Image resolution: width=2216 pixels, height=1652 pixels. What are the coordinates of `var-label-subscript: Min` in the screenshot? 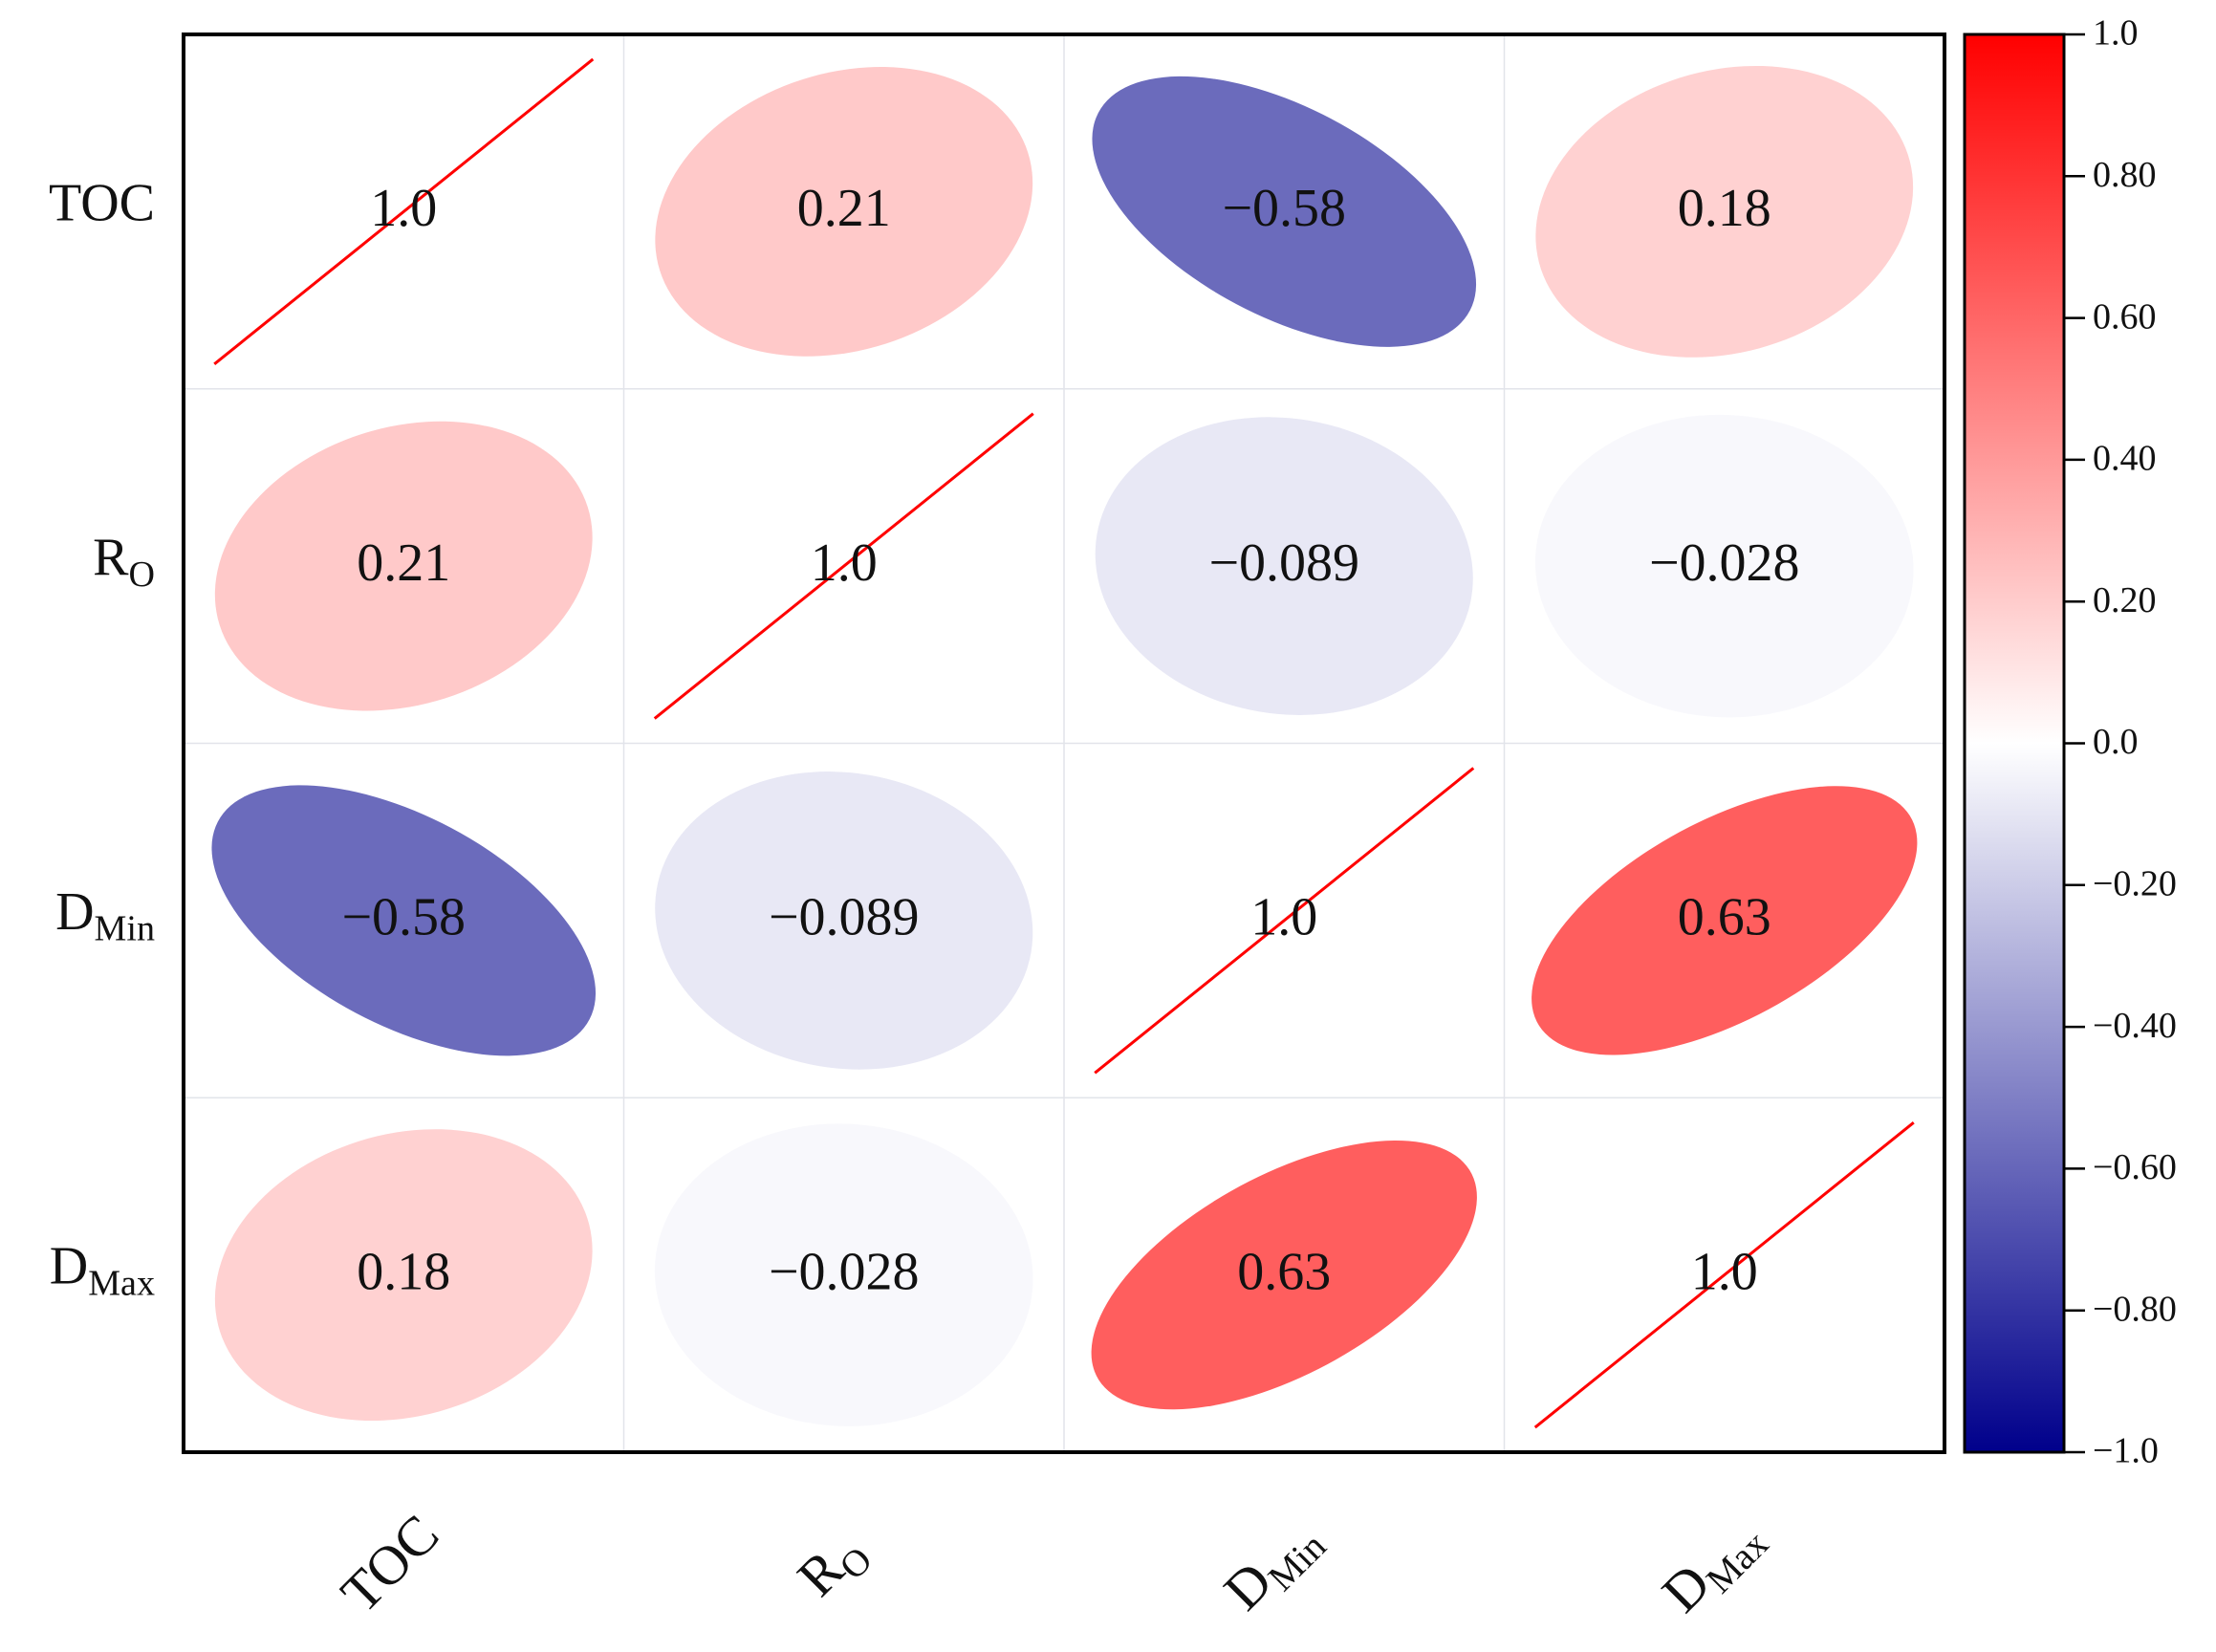 It's located at (125, 928).